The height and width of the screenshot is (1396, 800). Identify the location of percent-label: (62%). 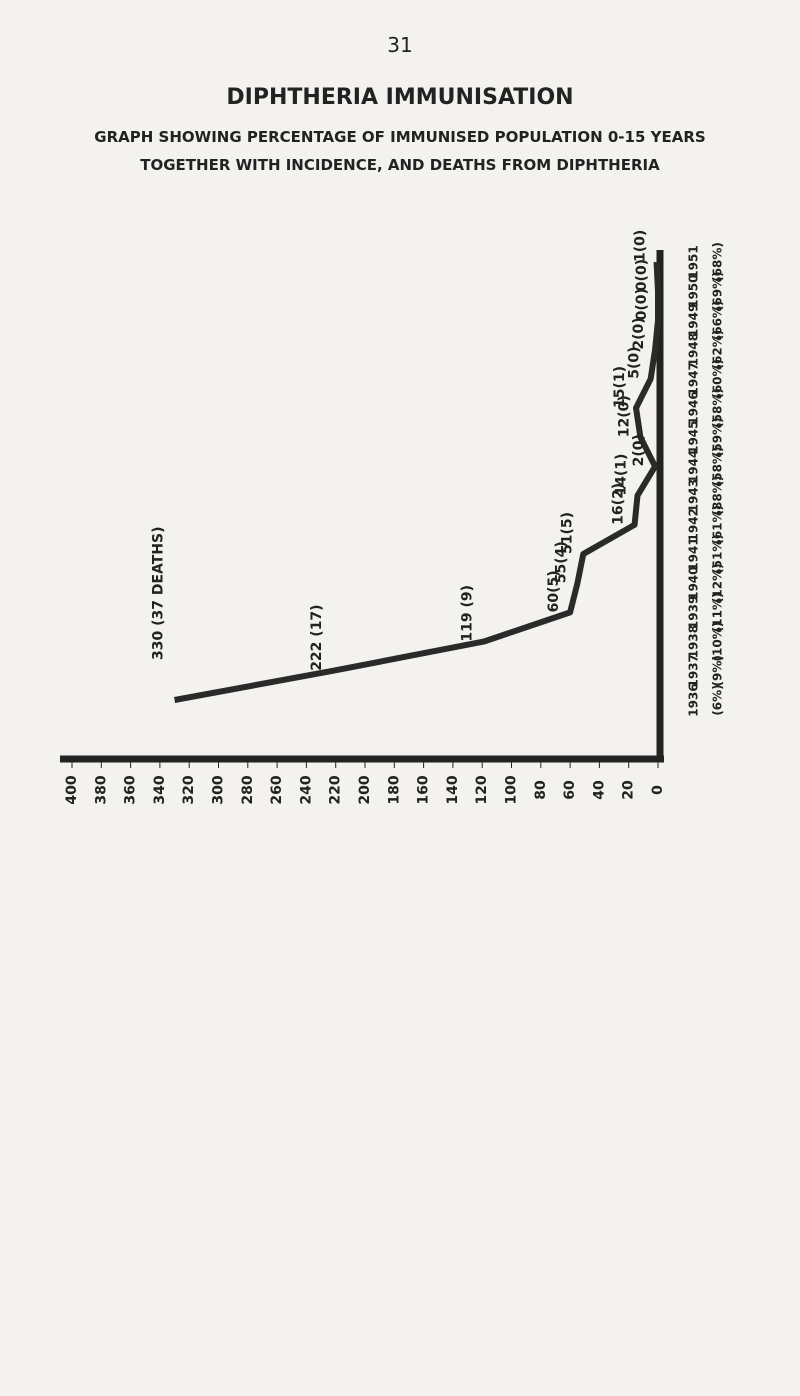
(718, 350).